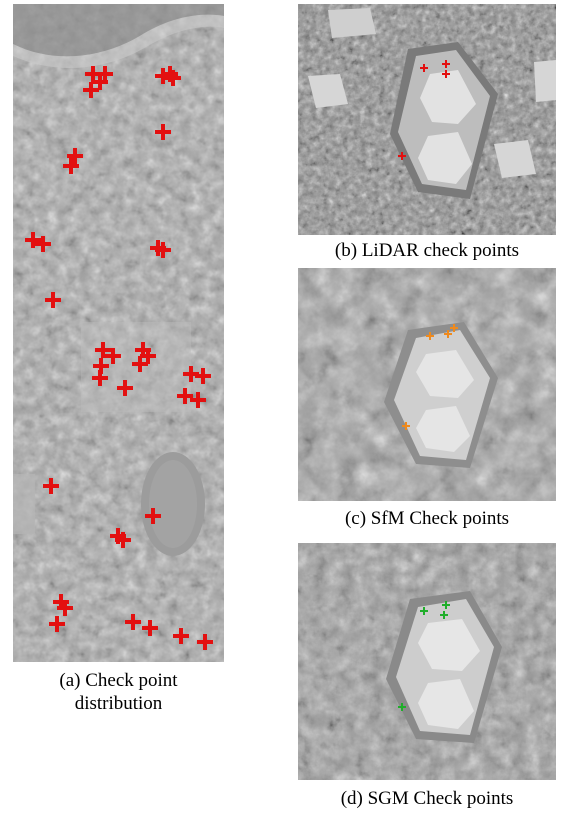  Describe the element at coordinates (430, 377) in the screenshot. I see `sfm-check-point-markers` at that location.